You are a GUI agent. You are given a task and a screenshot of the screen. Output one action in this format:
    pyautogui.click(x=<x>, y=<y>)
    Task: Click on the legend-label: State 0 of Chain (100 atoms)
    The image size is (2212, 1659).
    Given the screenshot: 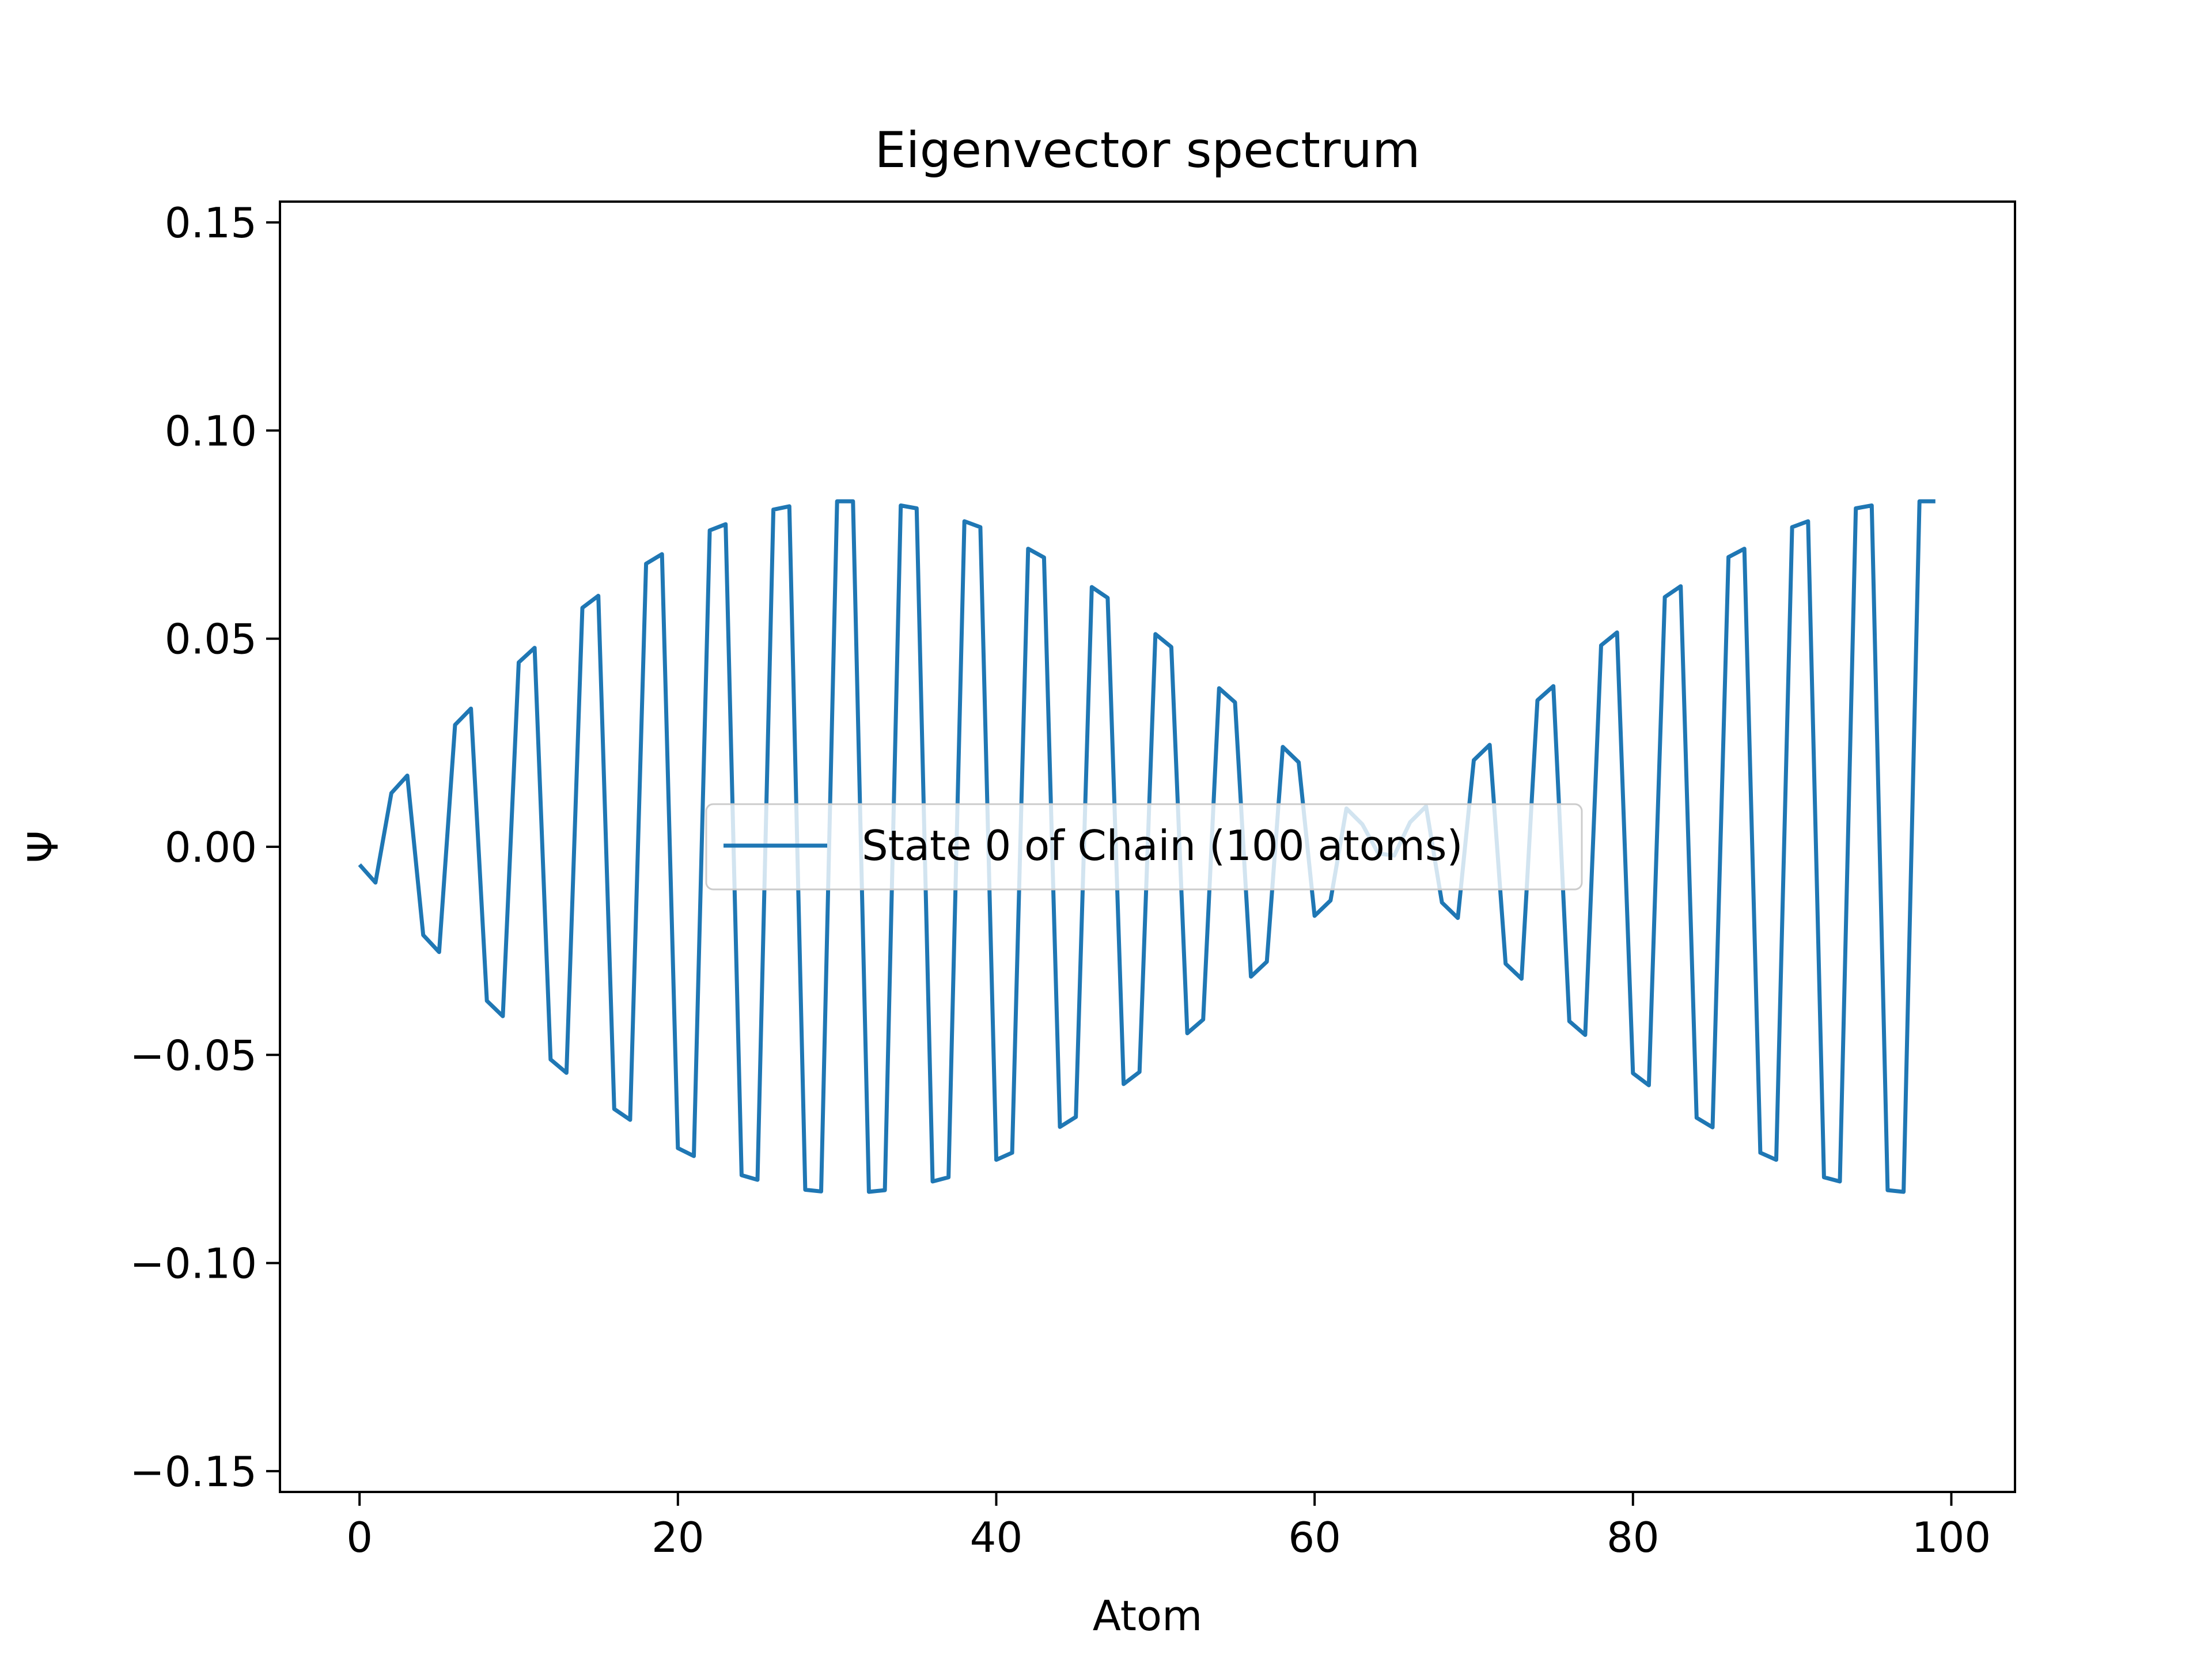 What is the action you would take?
    pyautogui.click(x=1162, y=845)
    